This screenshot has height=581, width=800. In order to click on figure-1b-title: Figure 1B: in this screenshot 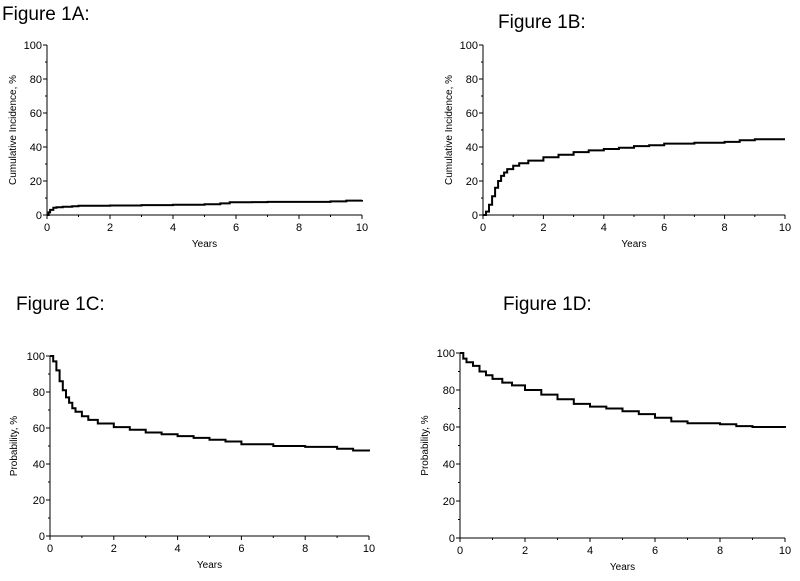, I will do `click(542, 22)`.